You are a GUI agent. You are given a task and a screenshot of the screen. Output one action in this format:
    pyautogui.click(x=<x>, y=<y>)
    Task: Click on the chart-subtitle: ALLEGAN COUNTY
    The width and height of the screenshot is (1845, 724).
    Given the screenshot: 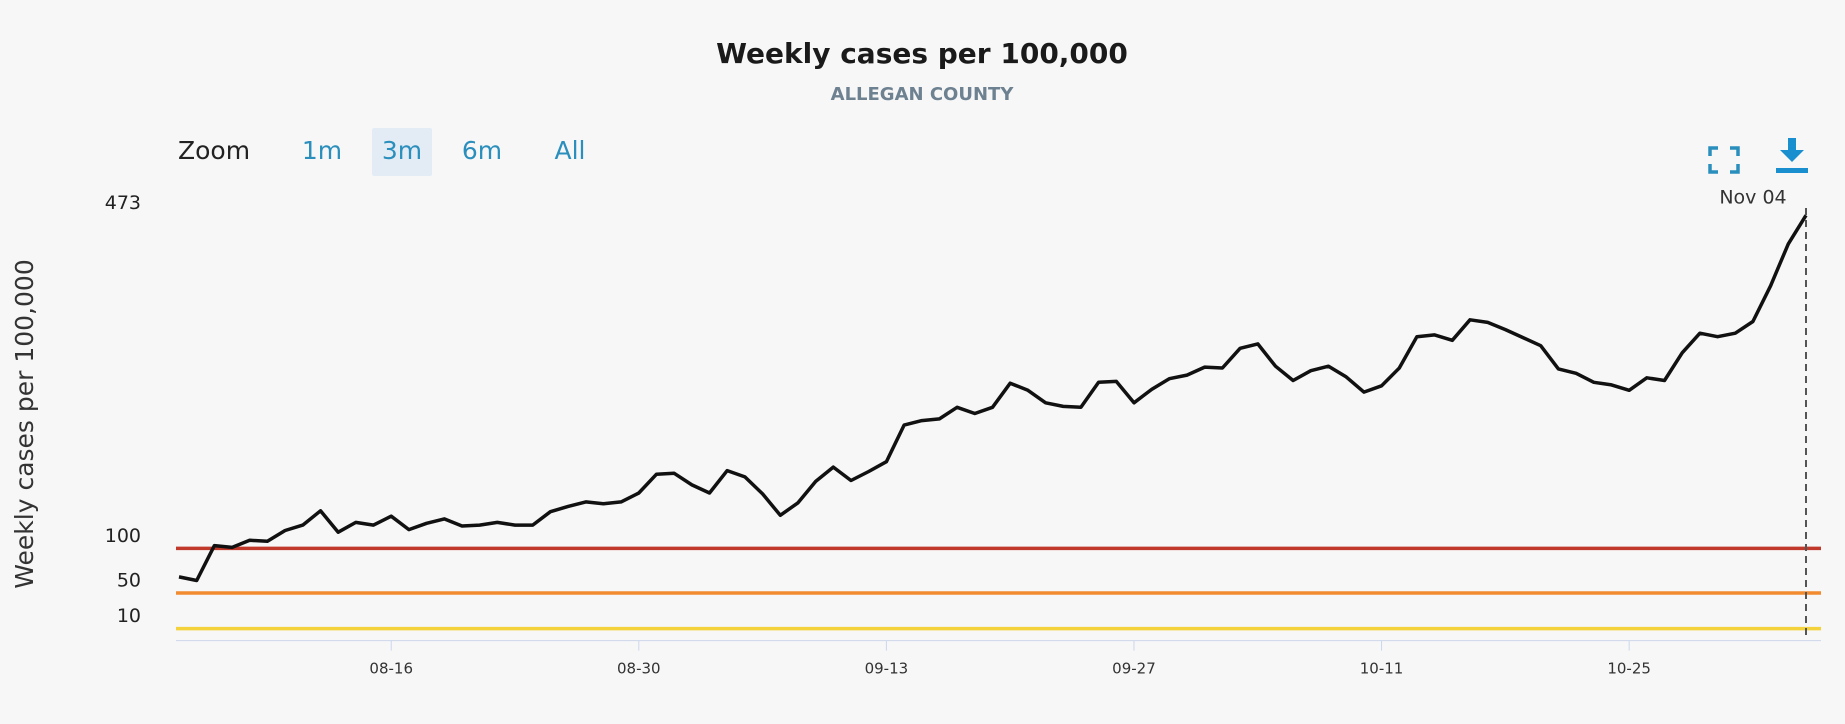 What is the action you would take?
    pyautogui.click(x=923, y=94)
    